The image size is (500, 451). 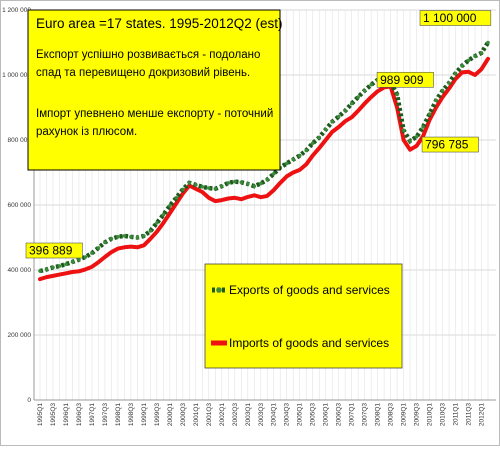 What do you see at coordinates (143, 73) in the screenshot?
I see `comment-line-2: спад та перевищено докризовий рівень.` at bounding box center [143, 73].